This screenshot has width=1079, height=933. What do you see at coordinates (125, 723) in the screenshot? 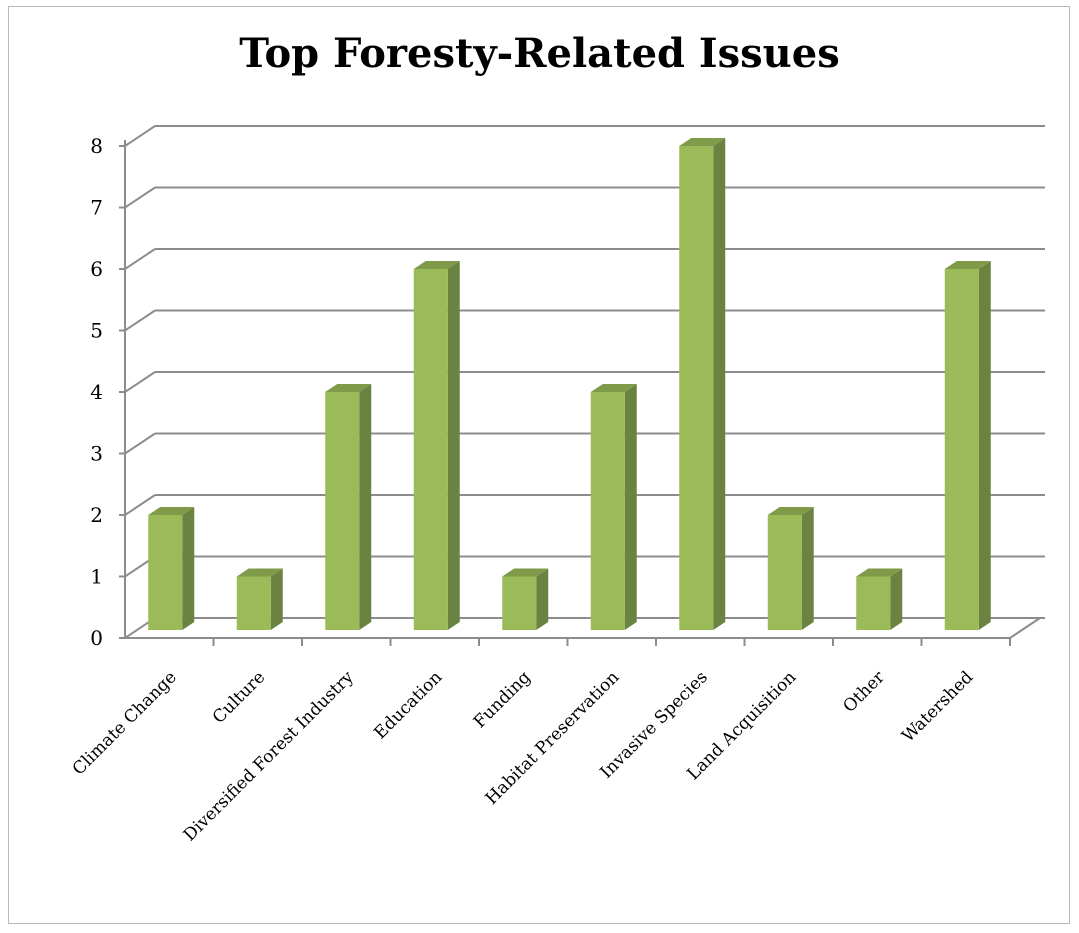
I see `x-tick-label: Climate Change` at bounding box center [125, 723].